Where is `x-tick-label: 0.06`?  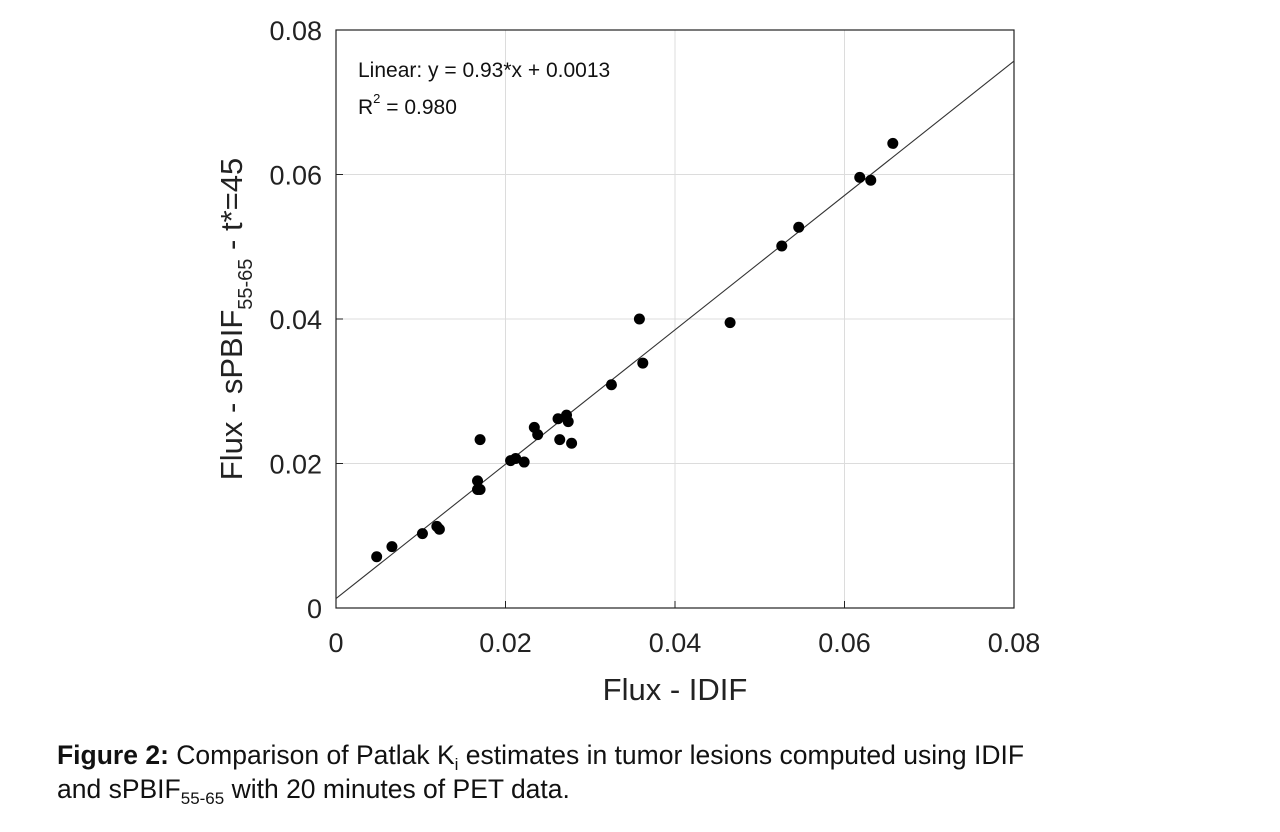 x-tick-label: 0.06 is located at coordinates (844, 643).